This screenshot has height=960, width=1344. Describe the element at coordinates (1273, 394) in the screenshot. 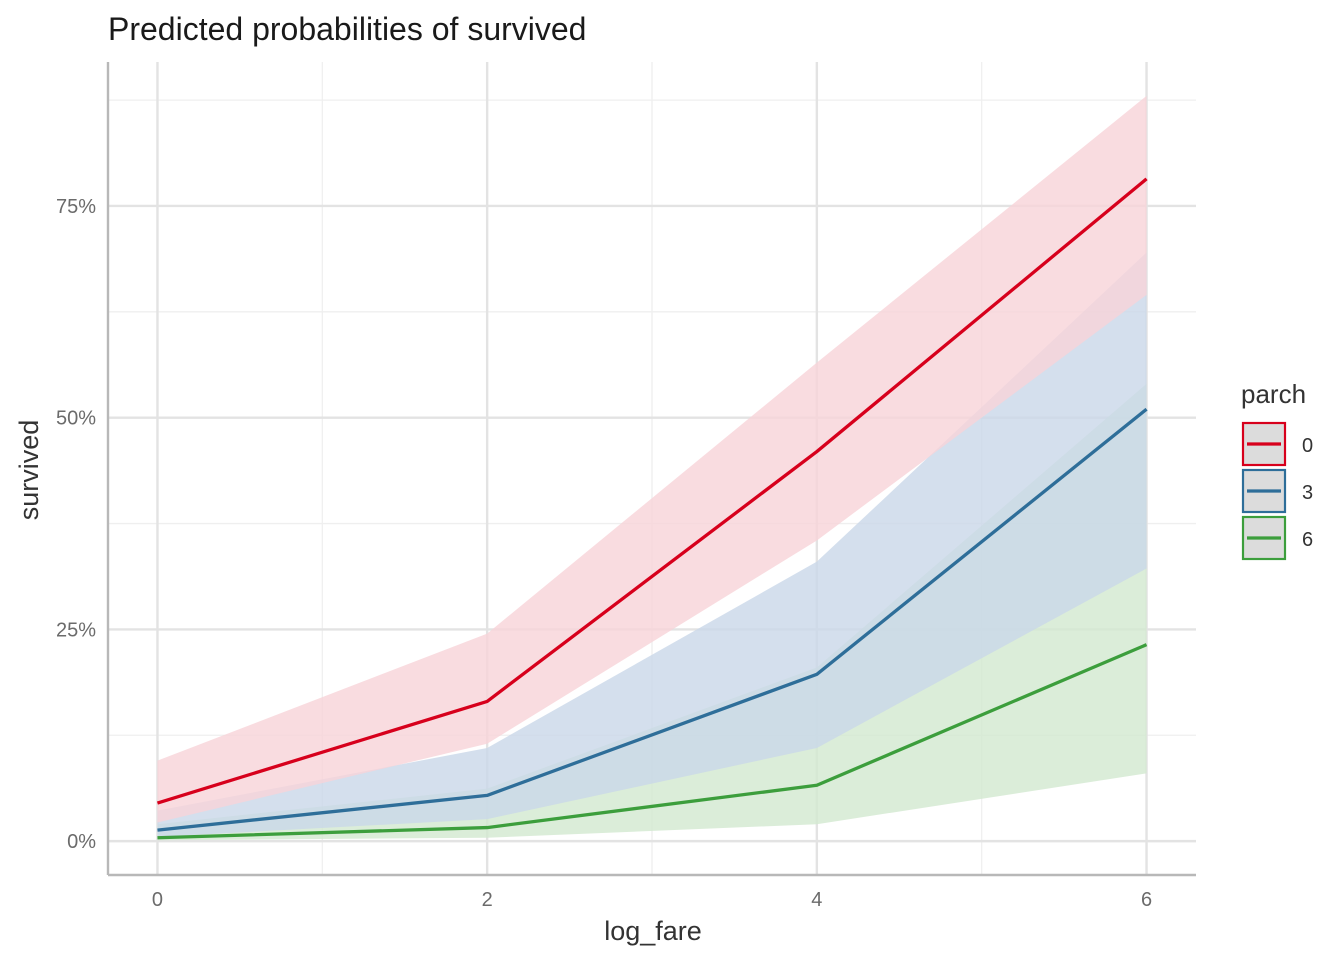

I see `legend-title: parch` at that location.